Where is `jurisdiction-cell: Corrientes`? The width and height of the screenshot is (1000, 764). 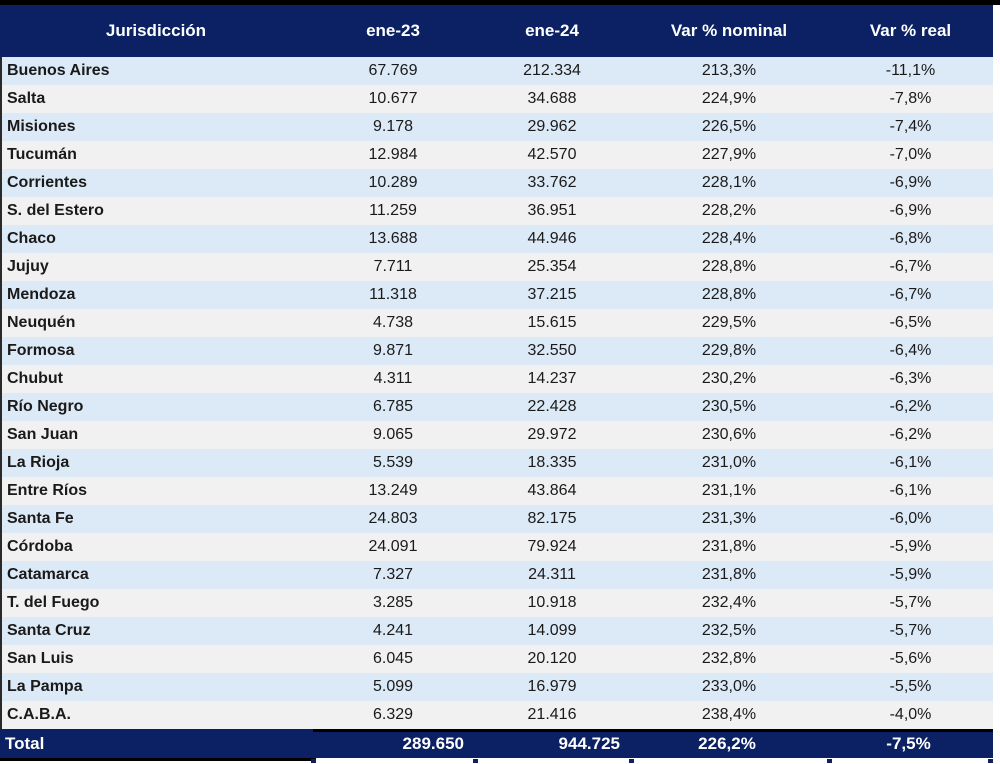
jurisdiction-cell: Corrientes is located at coordinates (47, 182).